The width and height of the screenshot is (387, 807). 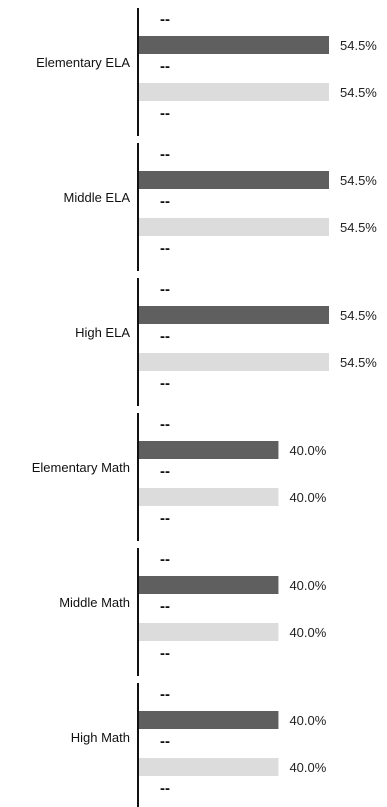 What do you see at coordinates (102, 332) in the screenshot?
I see `category-label: High ELA` at bounding box center [102, 332].